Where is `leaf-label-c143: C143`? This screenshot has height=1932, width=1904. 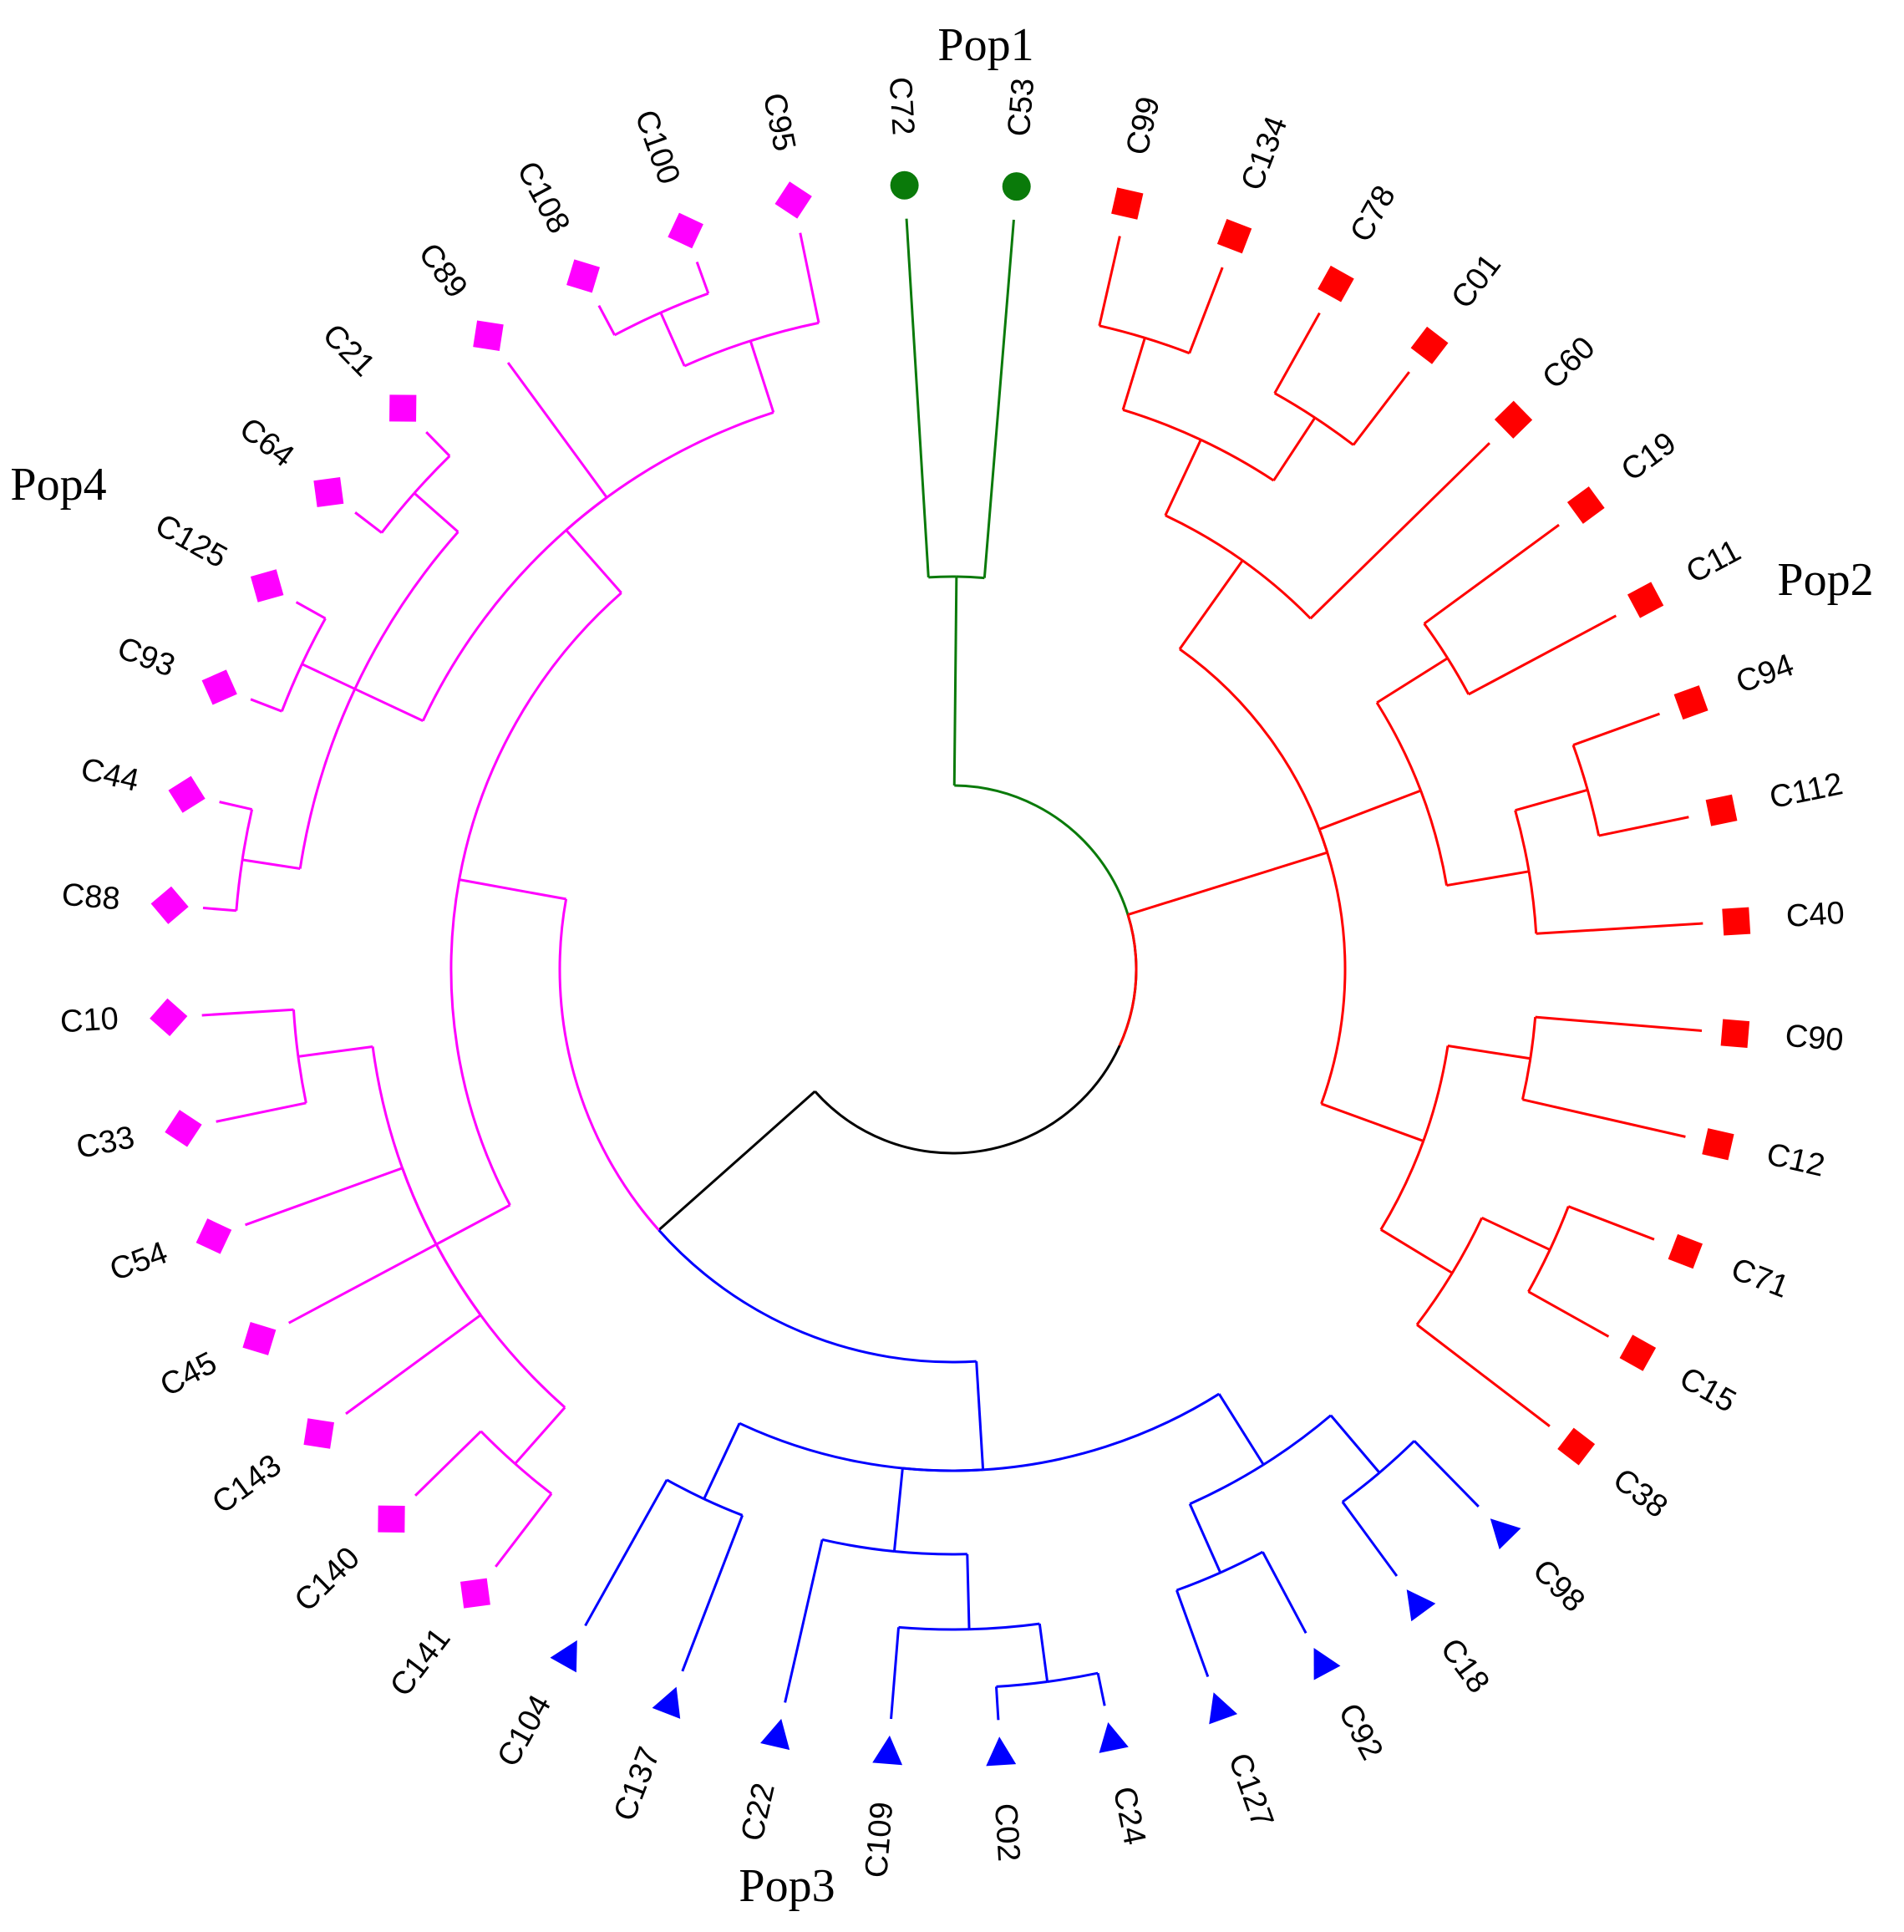
leaf-label-c143: C143 is located at coordinates (246, 1484).